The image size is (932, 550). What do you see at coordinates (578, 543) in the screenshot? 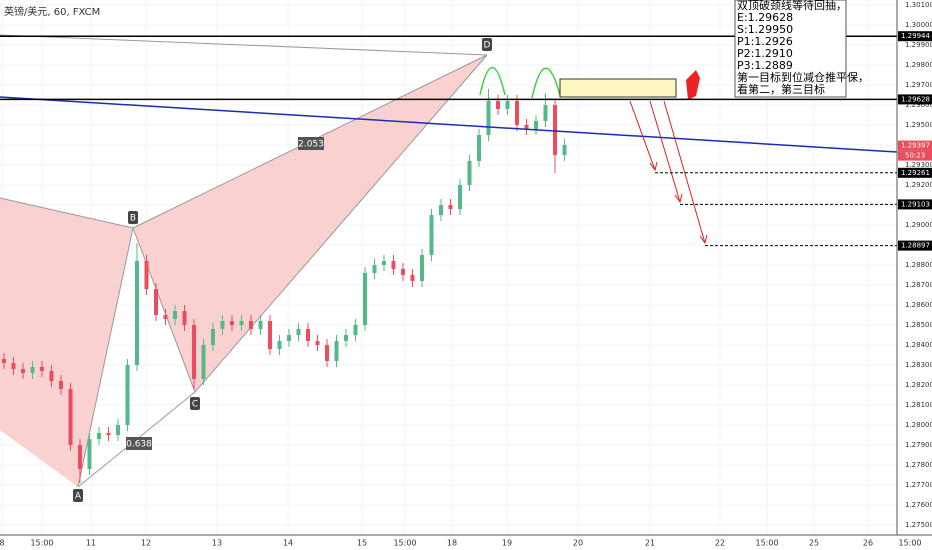
I see `x-tick-label: 20` at bounding box center [578, 543].